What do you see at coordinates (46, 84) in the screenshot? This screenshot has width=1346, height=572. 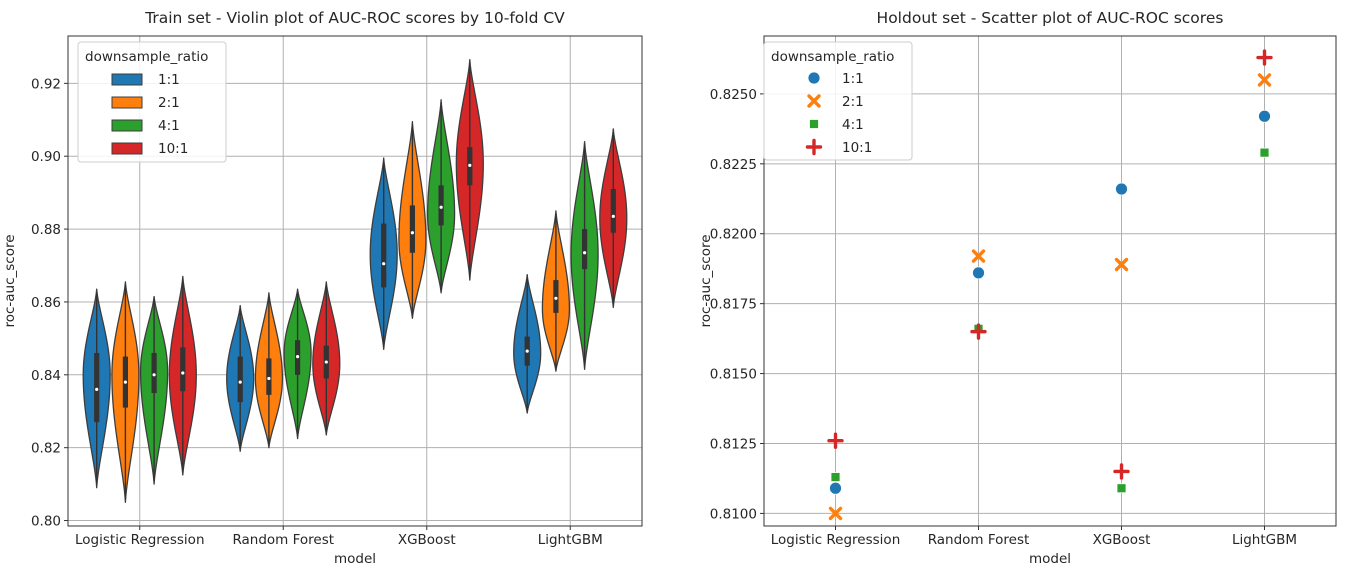 I see `y-tick-label: 0.92` at bounding box center [46, 84].